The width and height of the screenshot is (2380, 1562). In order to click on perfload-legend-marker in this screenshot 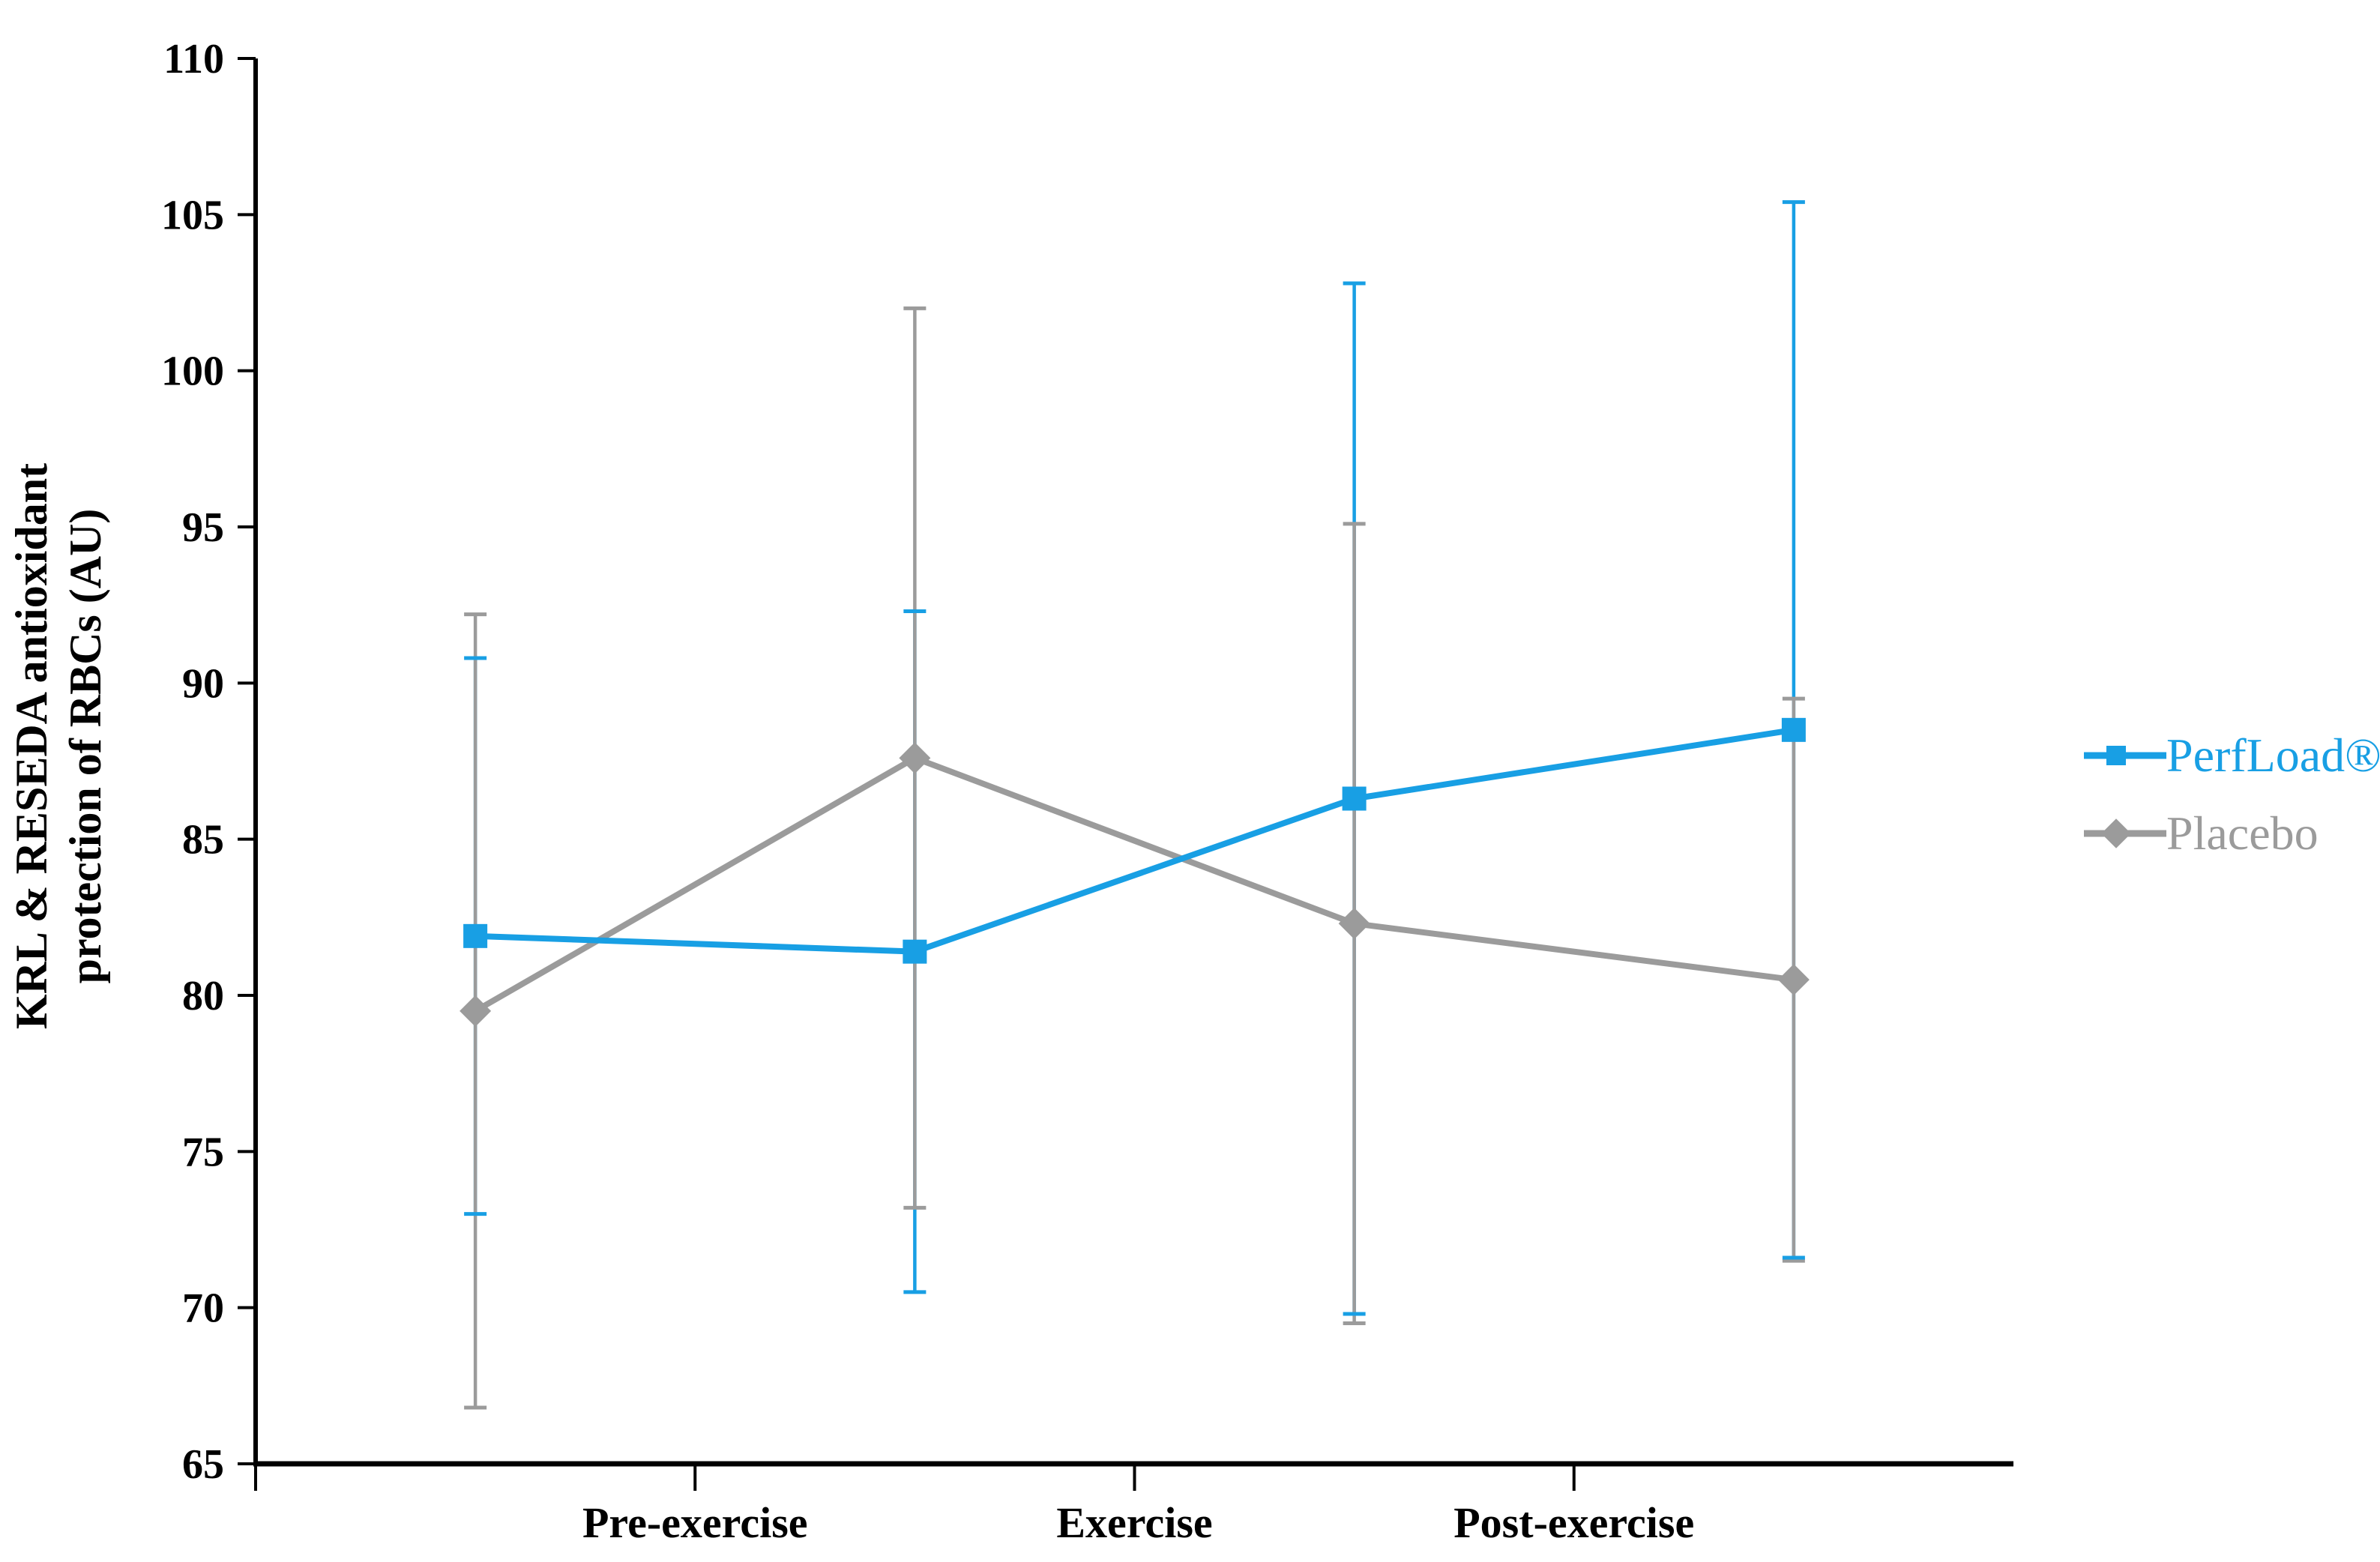, I will do `click(2125, 755)`.